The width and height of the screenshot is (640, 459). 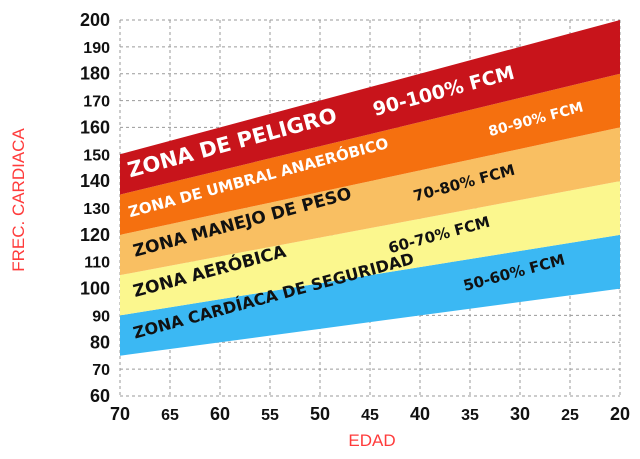 What do you see at coordinates (95, 235) in the screenshot?
I see `y-tick-label: 120` at bounding box center [95, 235].